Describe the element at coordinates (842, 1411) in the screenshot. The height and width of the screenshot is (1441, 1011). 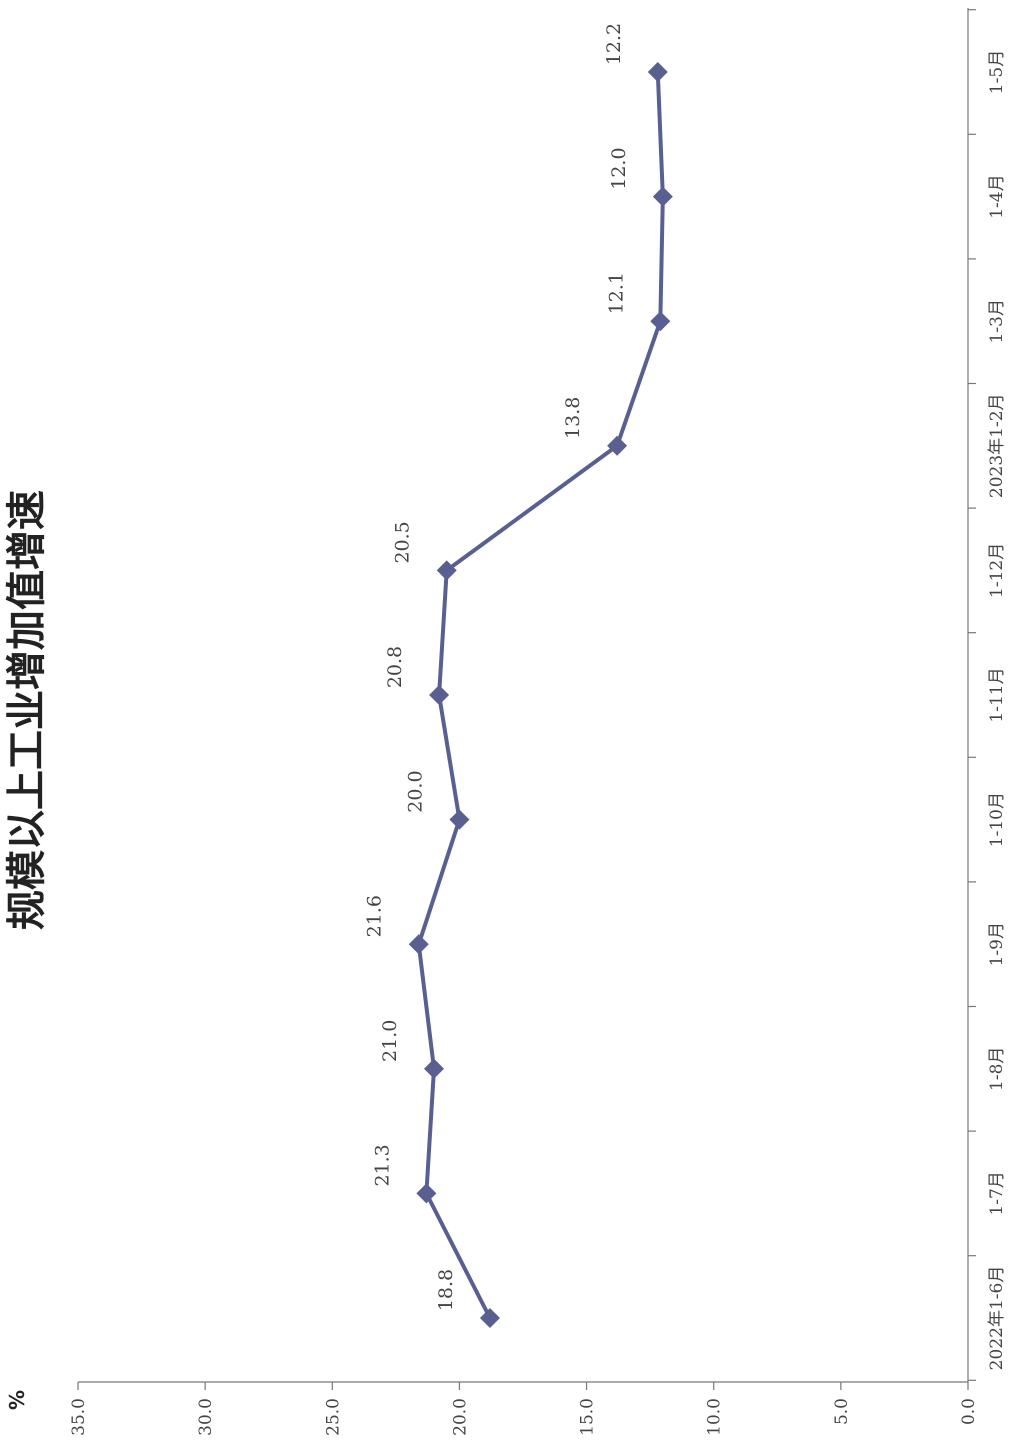
I see `value-tick-label: 5.0` at that location.